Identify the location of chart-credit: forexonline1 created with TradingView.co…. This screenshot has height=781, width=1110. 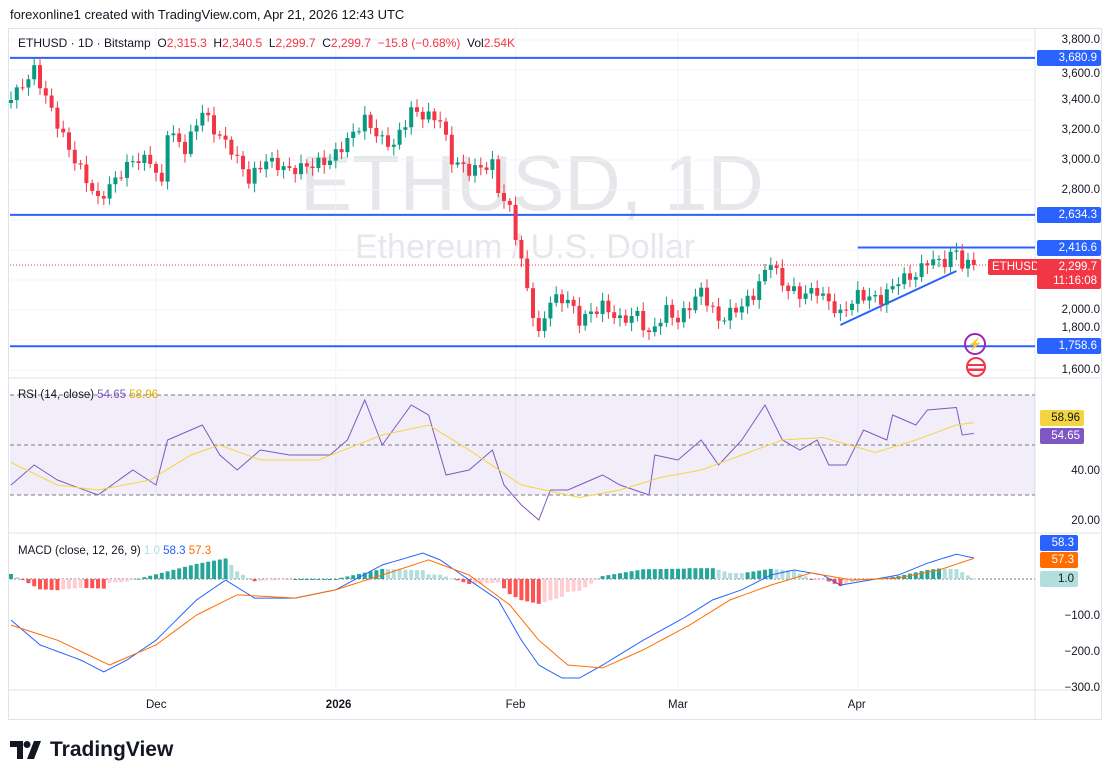
(207, 14).